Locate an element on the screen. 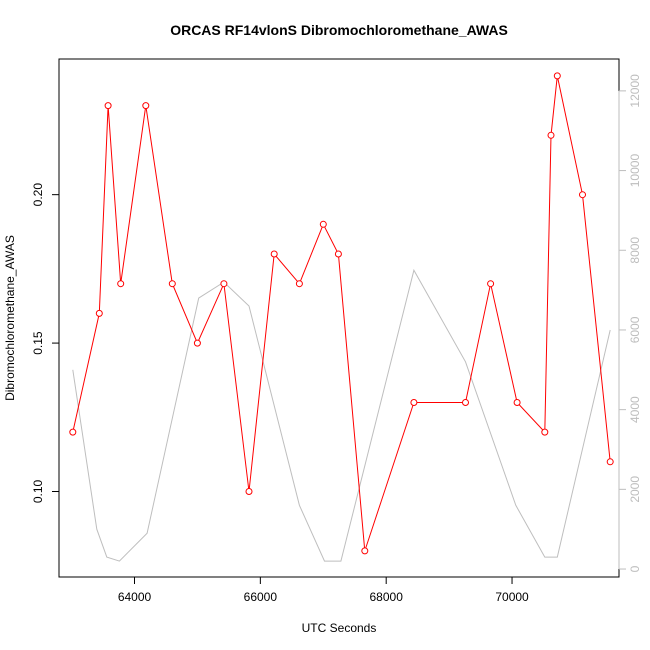 This screenshot has width=650, height=650. y-axis-label: Dibromochloromethane_AWAS is located at coordinates (10, 318).